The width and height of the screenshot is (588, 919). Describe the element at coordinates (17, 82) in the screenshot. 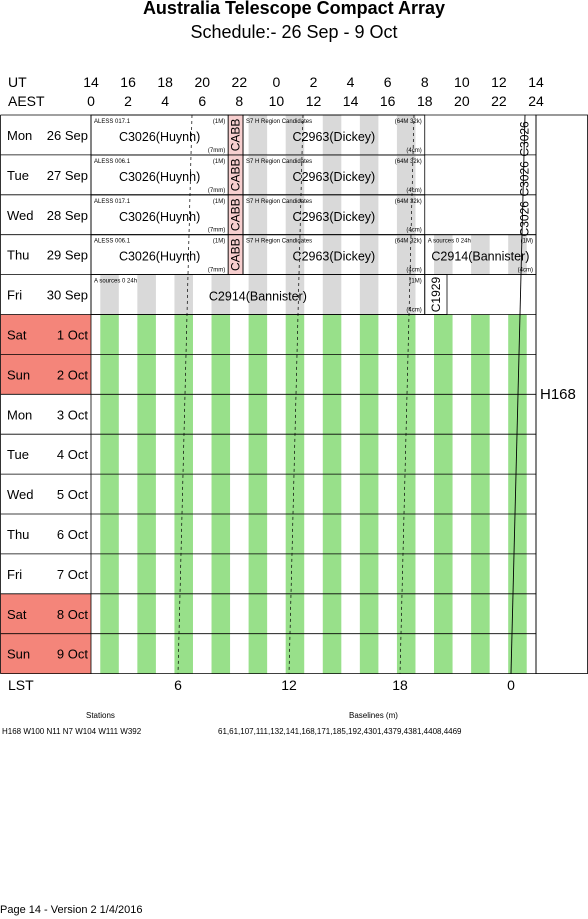

I see `ut-axis-label: UT` at that location.